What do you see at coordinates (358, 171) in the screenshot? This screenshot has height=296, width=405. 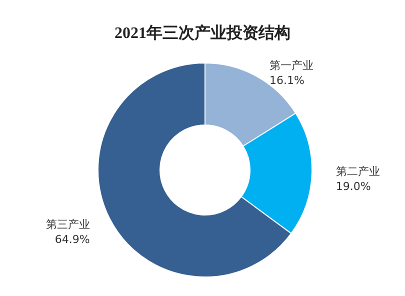 I see `slice-label: 第二产业` at bounding box center [358, 171].